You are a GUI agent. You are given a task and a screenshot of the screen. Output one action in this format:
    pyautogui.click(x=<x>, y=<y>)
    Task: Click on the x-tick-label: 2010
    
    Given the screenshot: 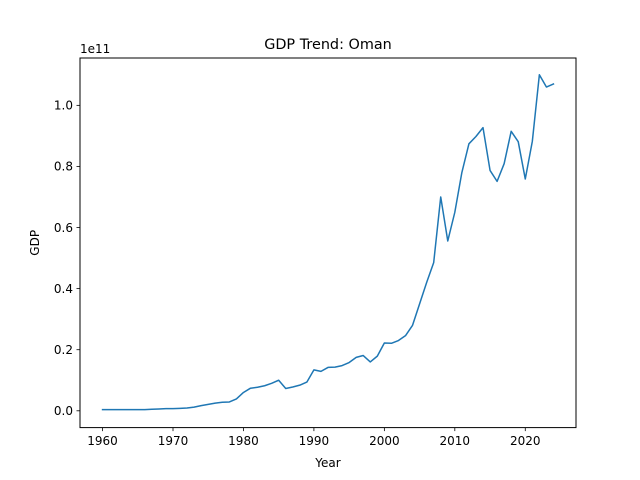 What is the action you would take?
    pyautogui.click(x=455, y=441)
    